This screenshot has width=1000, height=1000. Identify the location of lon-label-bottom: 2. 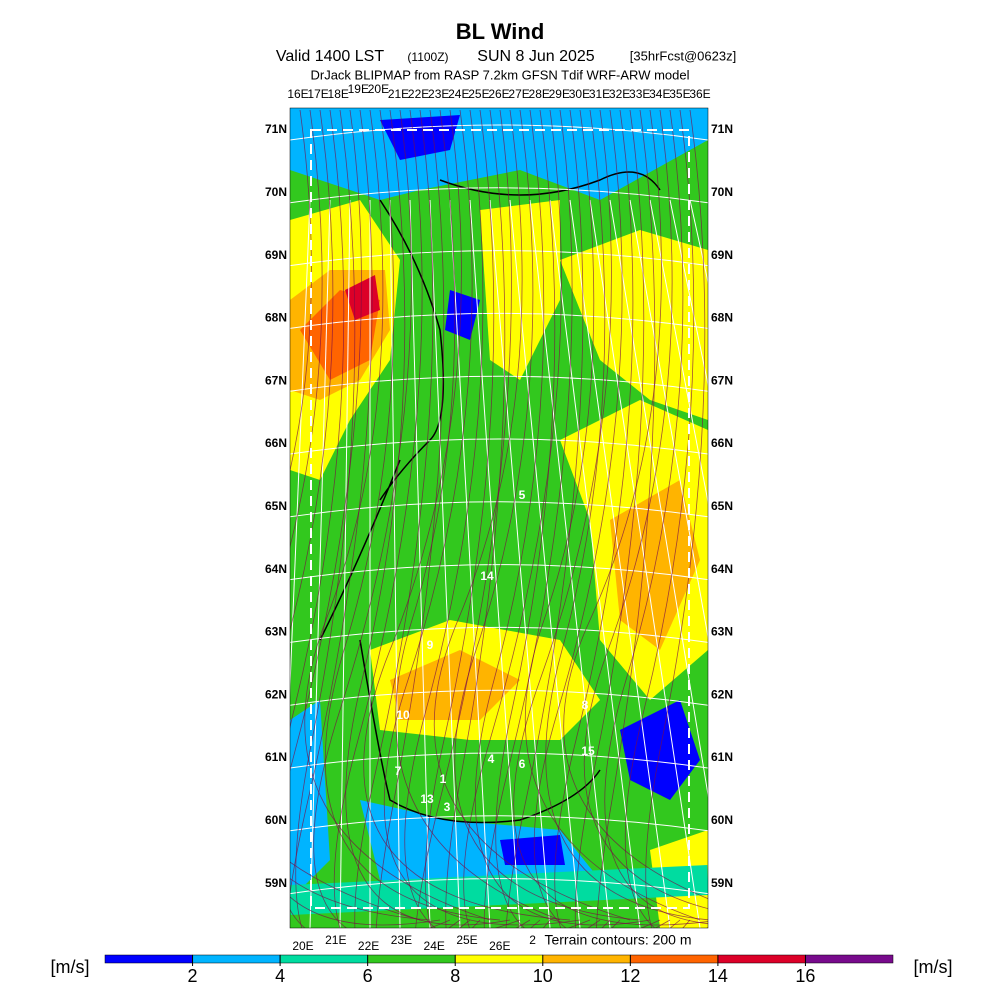
(532, 940).